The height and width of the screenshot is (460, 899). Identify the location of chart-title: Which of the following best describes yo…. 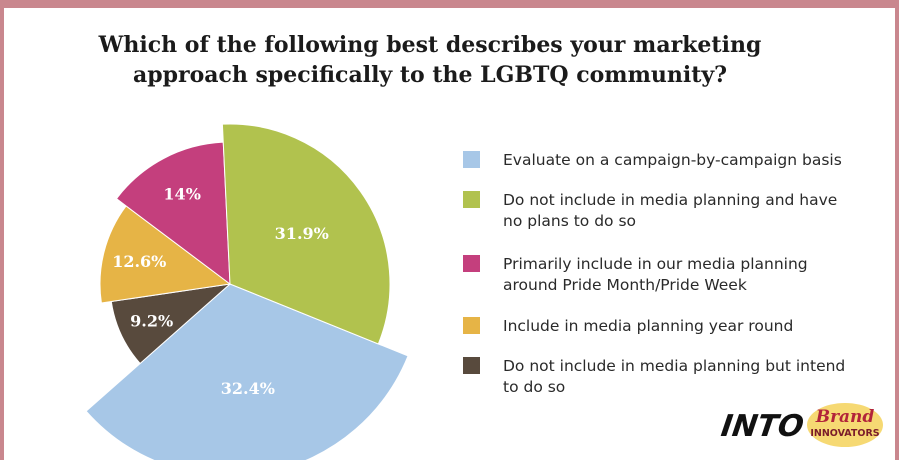
(430, 60).